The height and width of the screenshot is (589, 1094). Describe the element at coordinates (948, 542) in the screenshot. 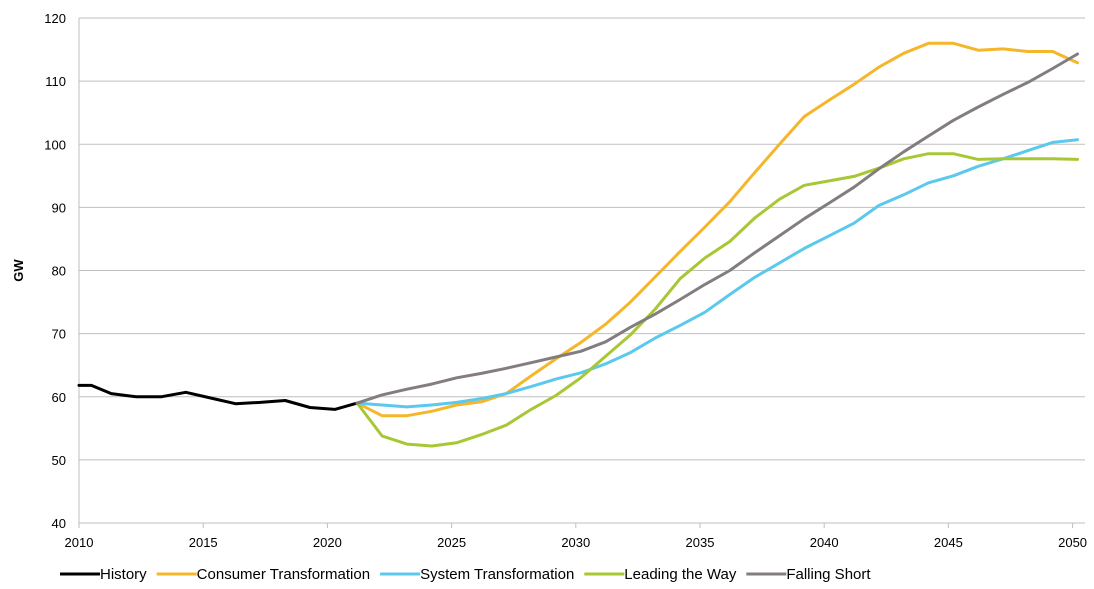

I see `x-tick-label: 2045` at that location.